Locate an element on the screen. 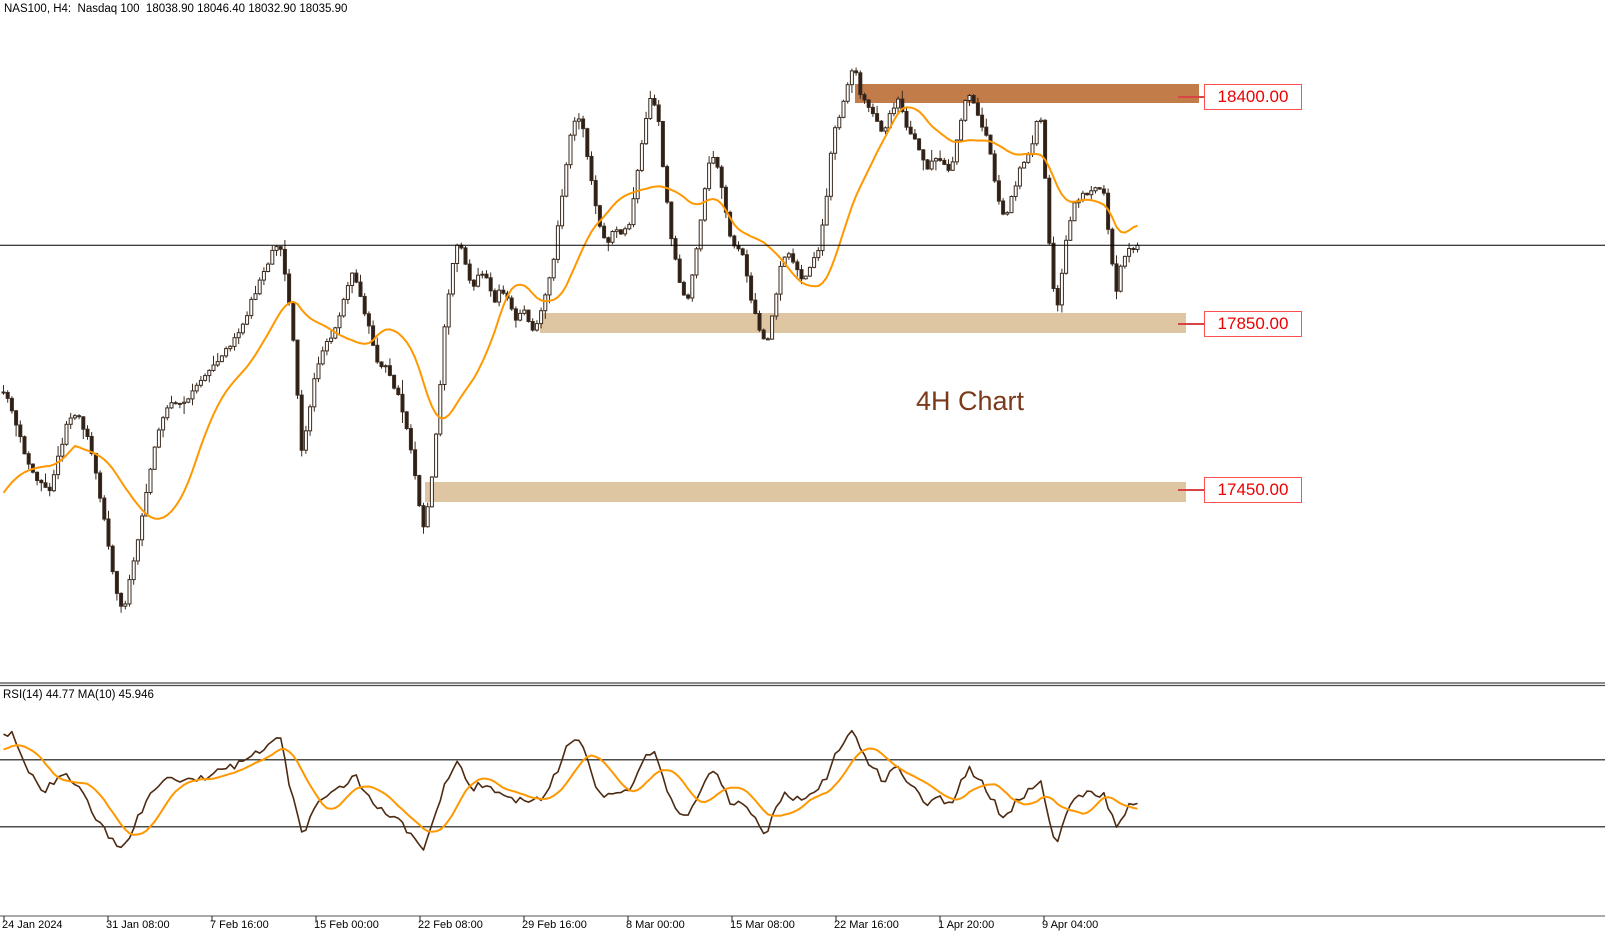 The height and width of the screenshot is (934, 1605). time-axis-label: 8 Mar 00:00 is located at coordinates (655, 925).